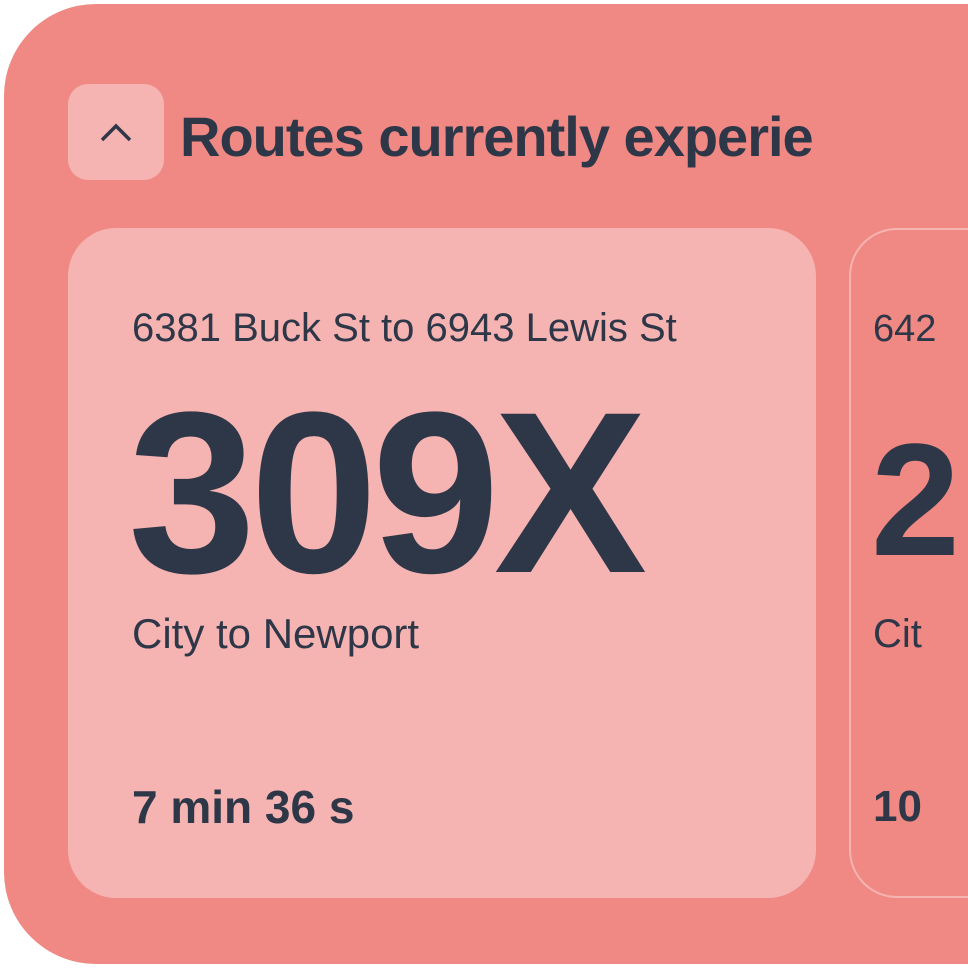 This screenshot has height=968, width=968. I want to click on route-destination: Cit, so click(897, 634).